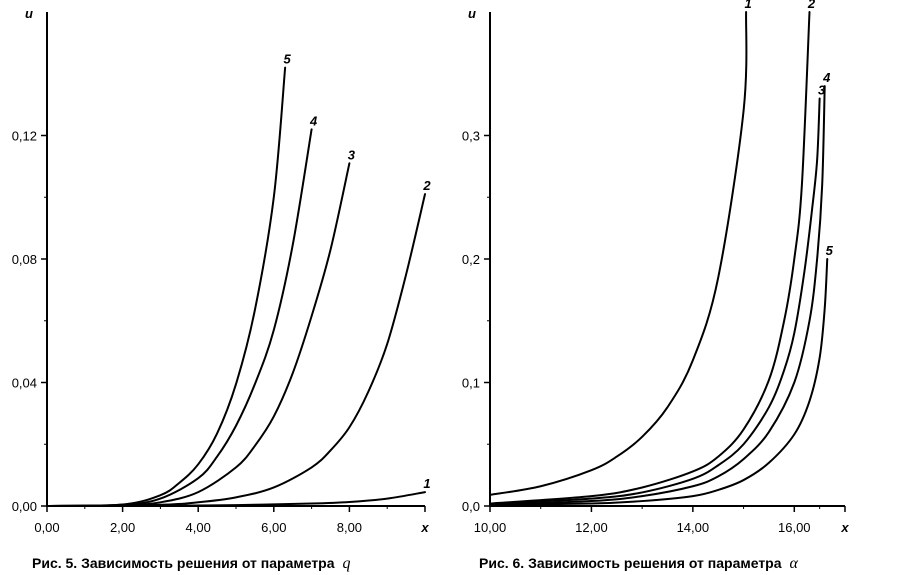 The image size is (899, 575). What do you see at coordinates (29, 13) in the screenshot?
I see `fig5-y-axis-label: u` at bounding box center [29, 13].